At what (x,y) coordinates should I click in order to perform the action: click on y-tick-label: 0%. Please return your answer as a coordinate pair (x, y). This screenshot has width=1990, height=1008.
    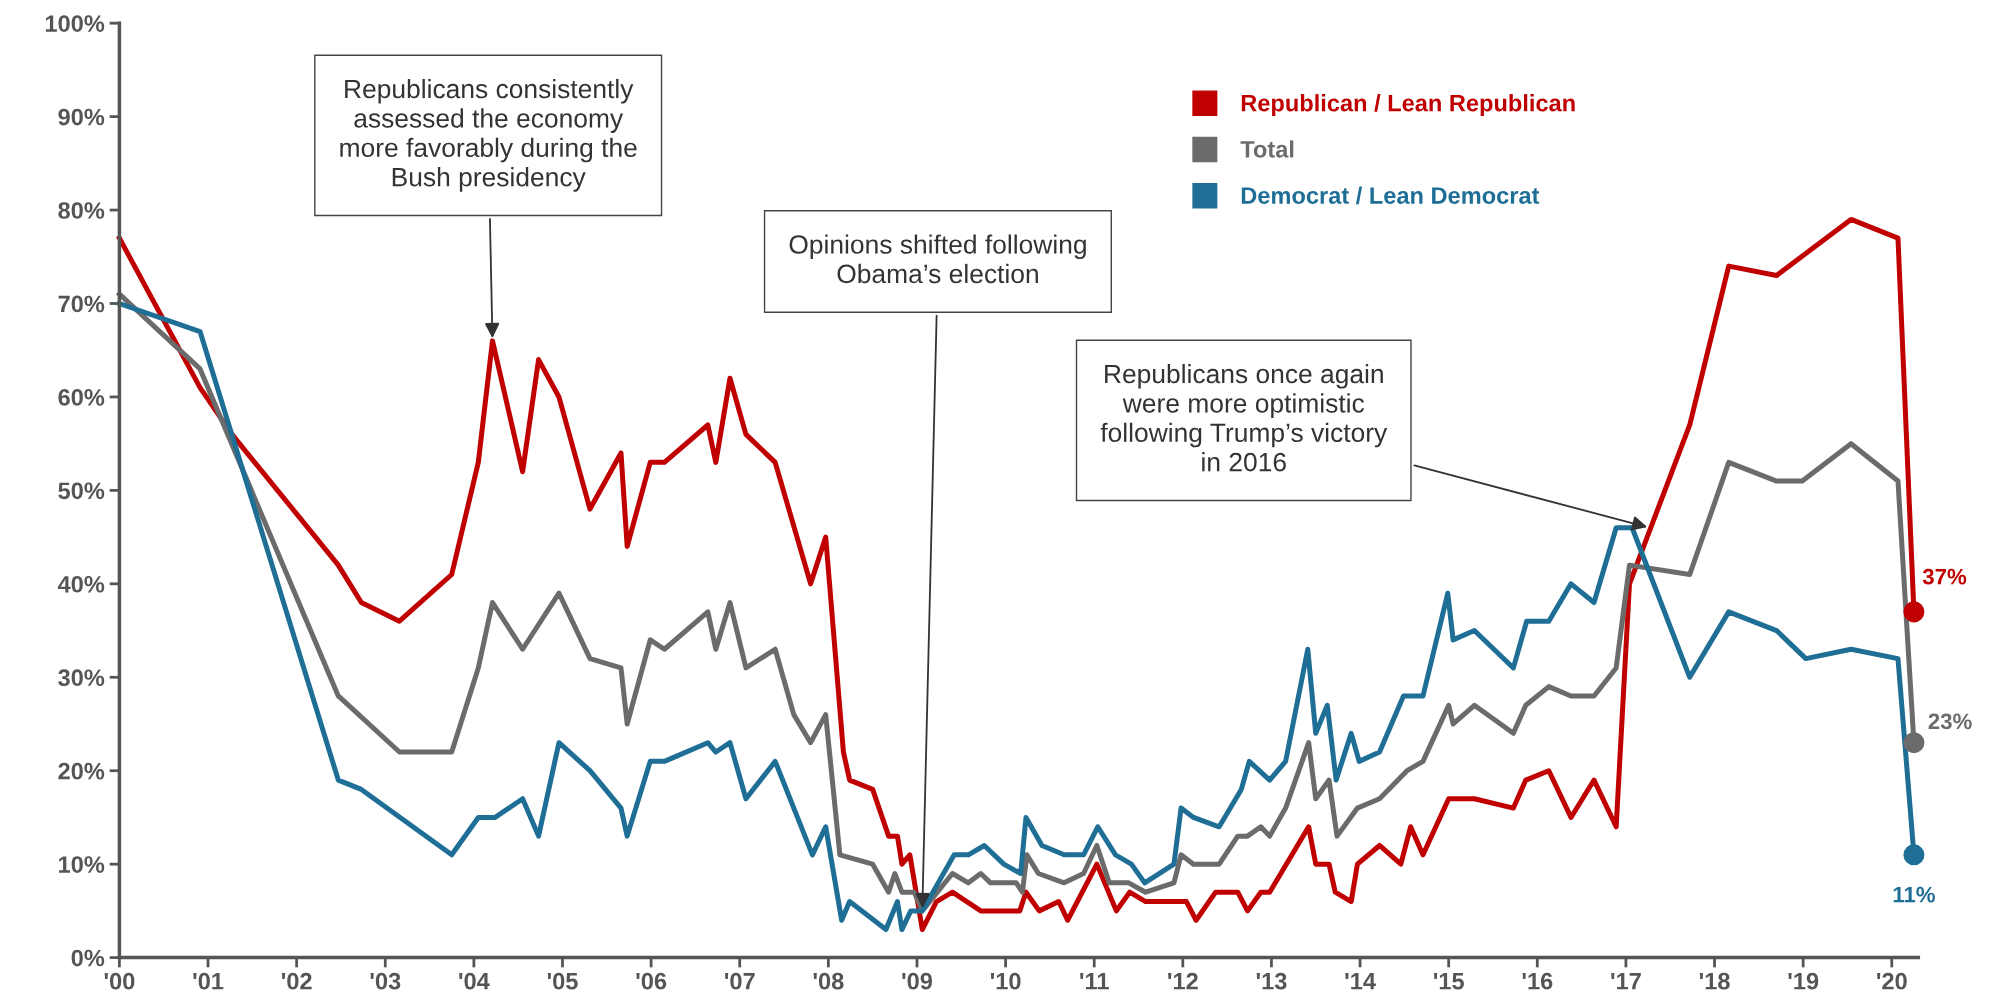
    Looking at the image, I should click on (88, 958).